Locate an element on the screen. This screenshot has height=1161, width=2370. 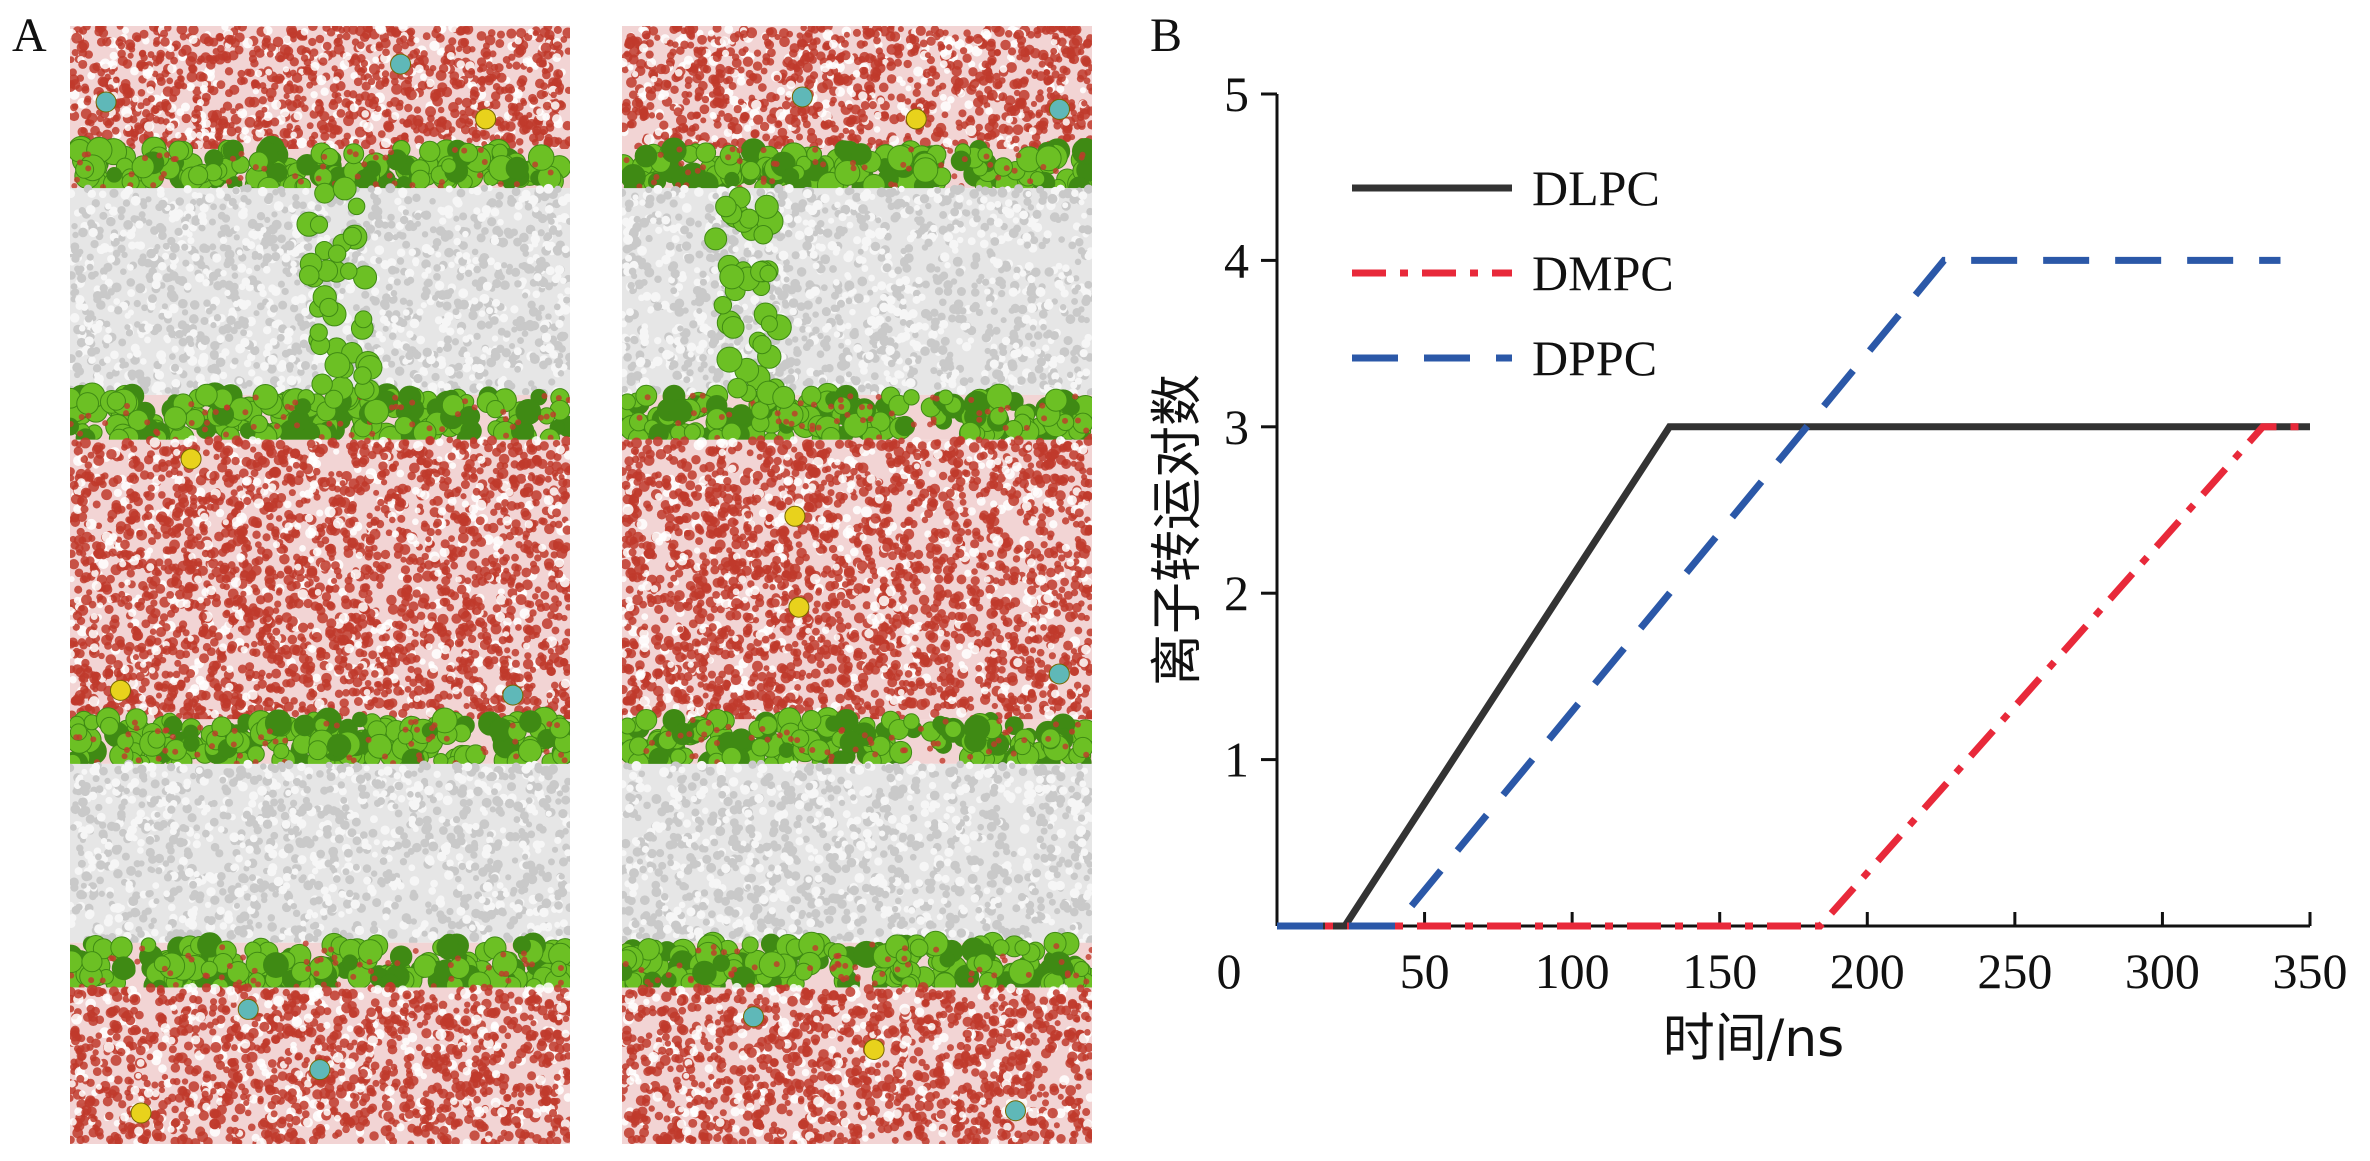
x-axis-title: 时间/ns is located at coordinates (1754, 1039).